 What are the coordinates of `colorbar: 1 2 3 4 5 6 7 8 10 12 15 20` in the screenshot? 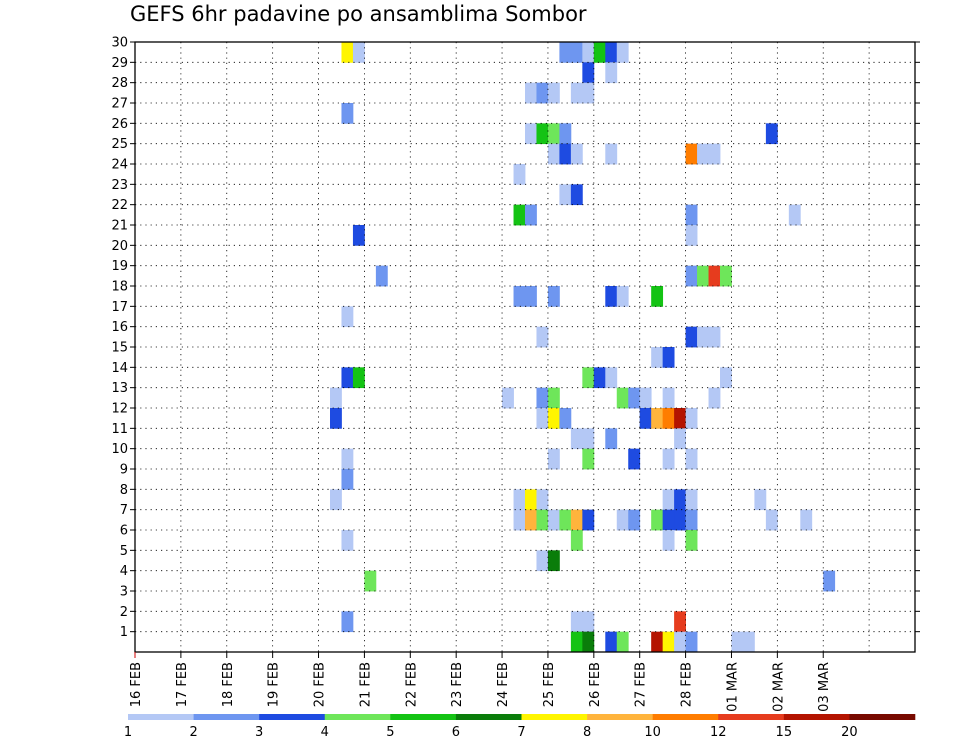 It's located at (520, 727).